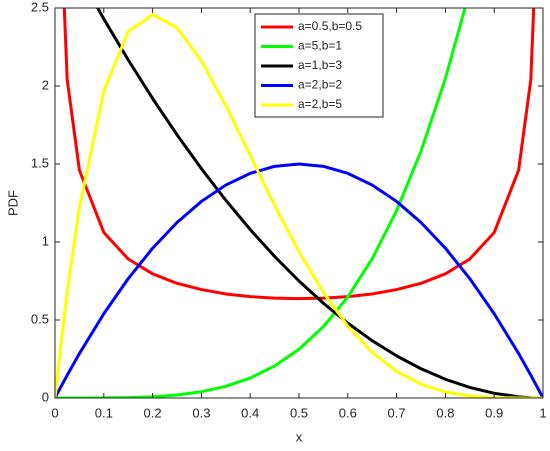 The width and height of the screenshot is (550, 451). Describe the element at coordinates (54, 412) in the screenshot. I see `x-tick-label: 0` at that location.